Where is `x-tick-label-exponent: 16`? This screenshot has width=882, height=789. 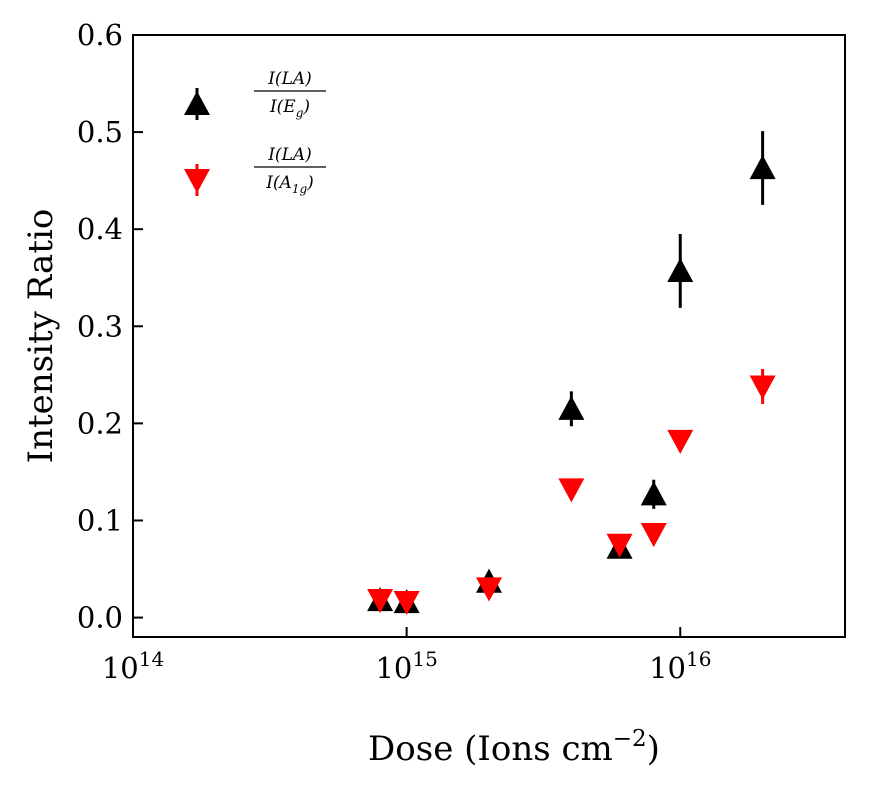
x-tick-label-exponent: 16 is located at coordinates (698, 659).